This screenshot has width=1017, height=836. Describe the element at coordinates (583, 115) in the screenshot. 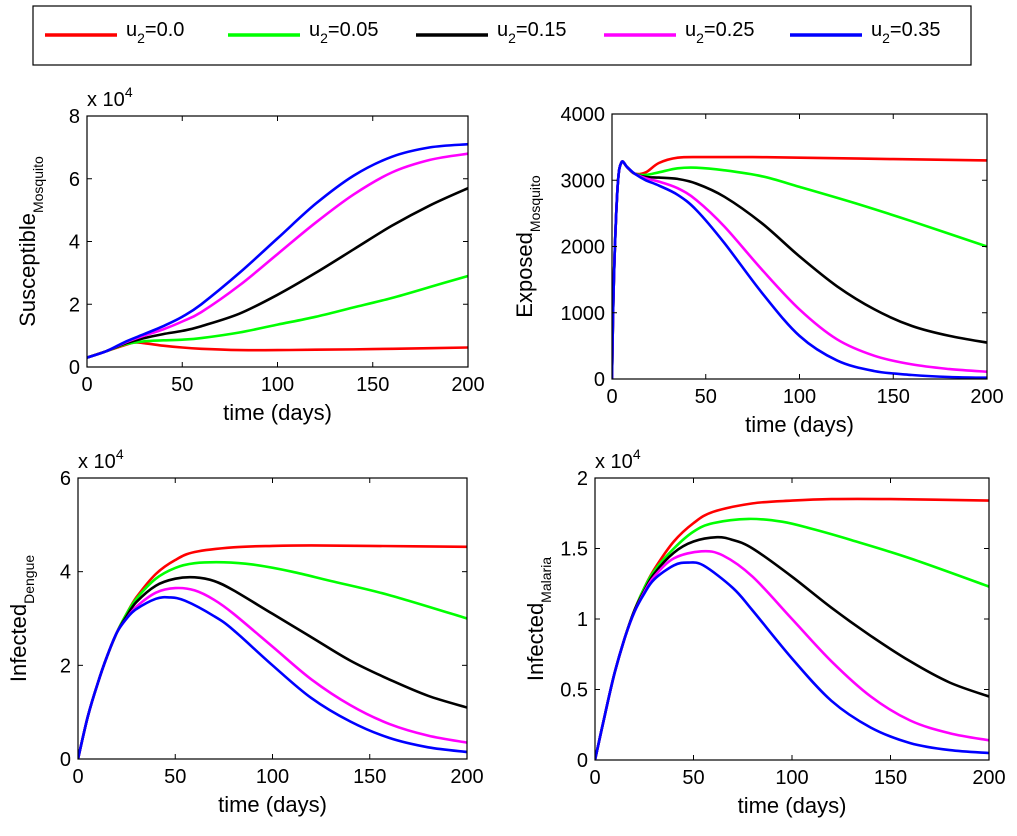

I see `y-tick-label: 4000` at that location.